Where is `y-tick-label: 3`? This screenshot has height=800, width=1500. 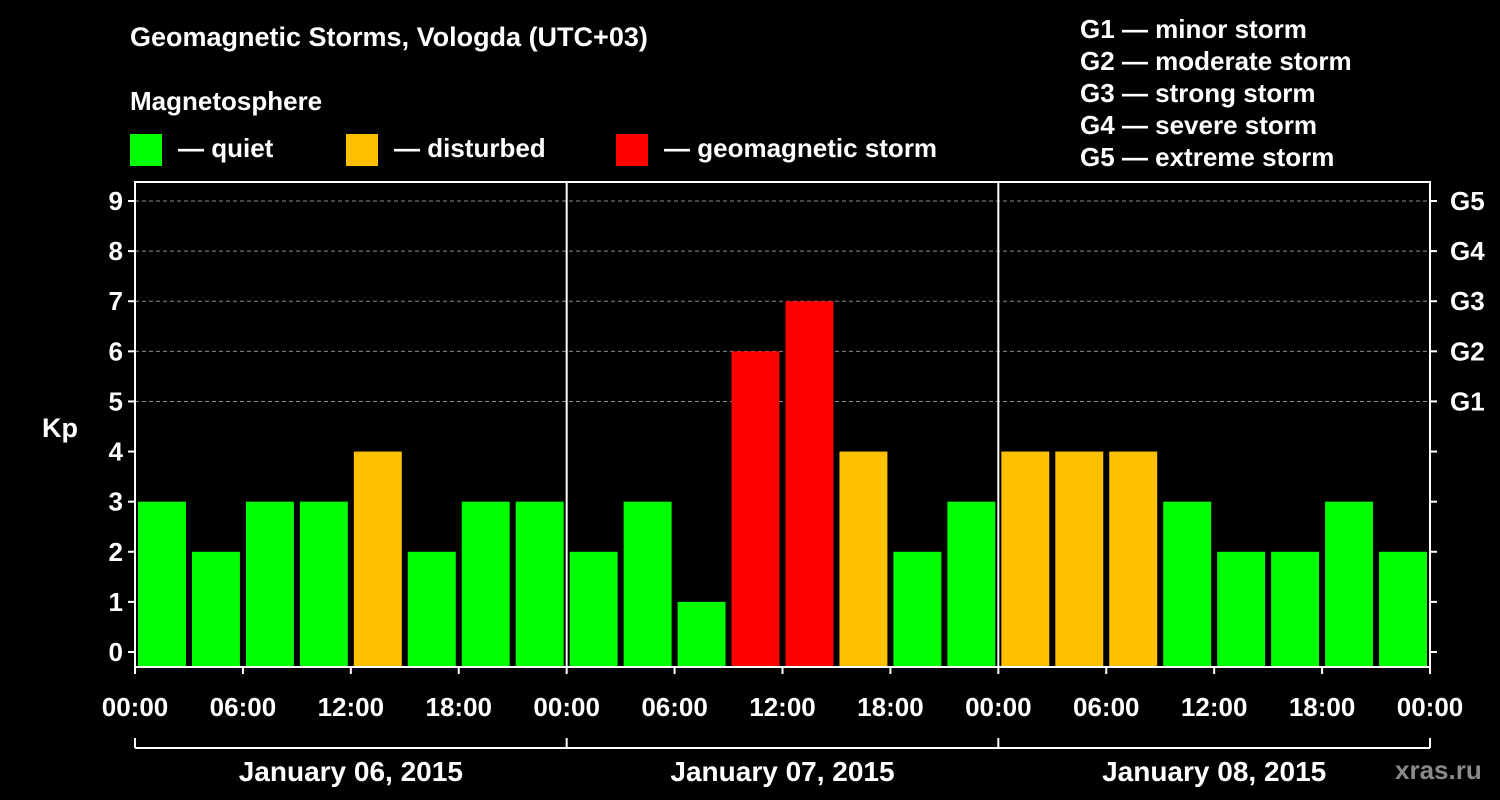
y-tick-label: 3 is located at coordinates (116, 502).